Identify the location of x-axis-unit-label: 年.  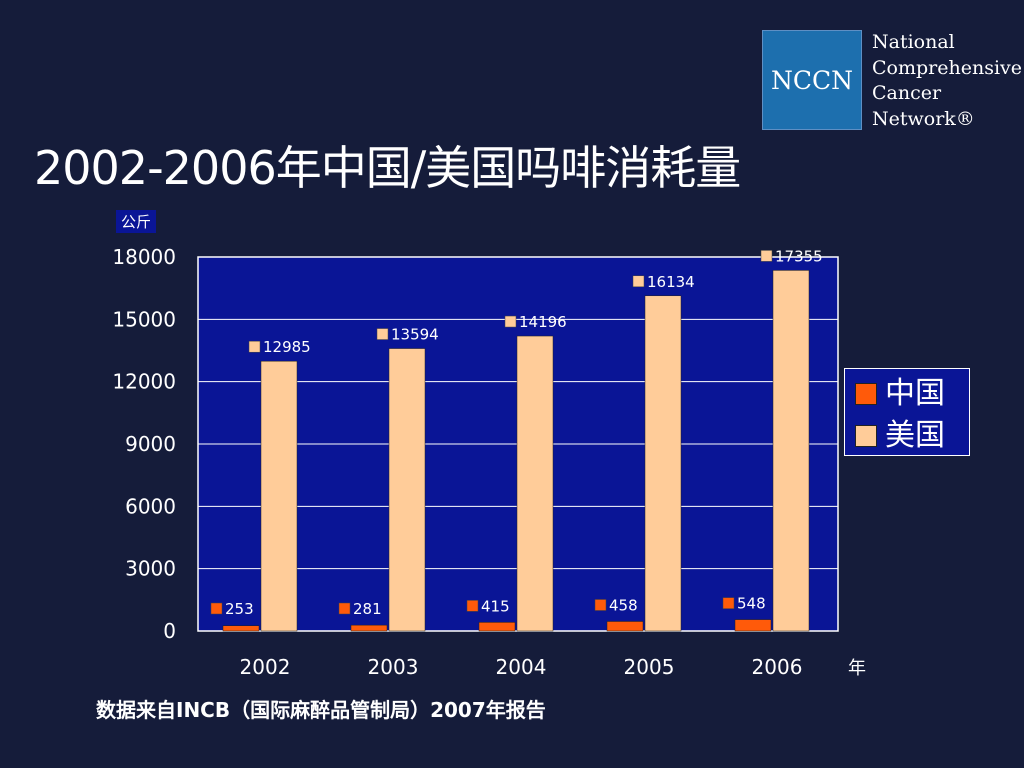
(857, 668).